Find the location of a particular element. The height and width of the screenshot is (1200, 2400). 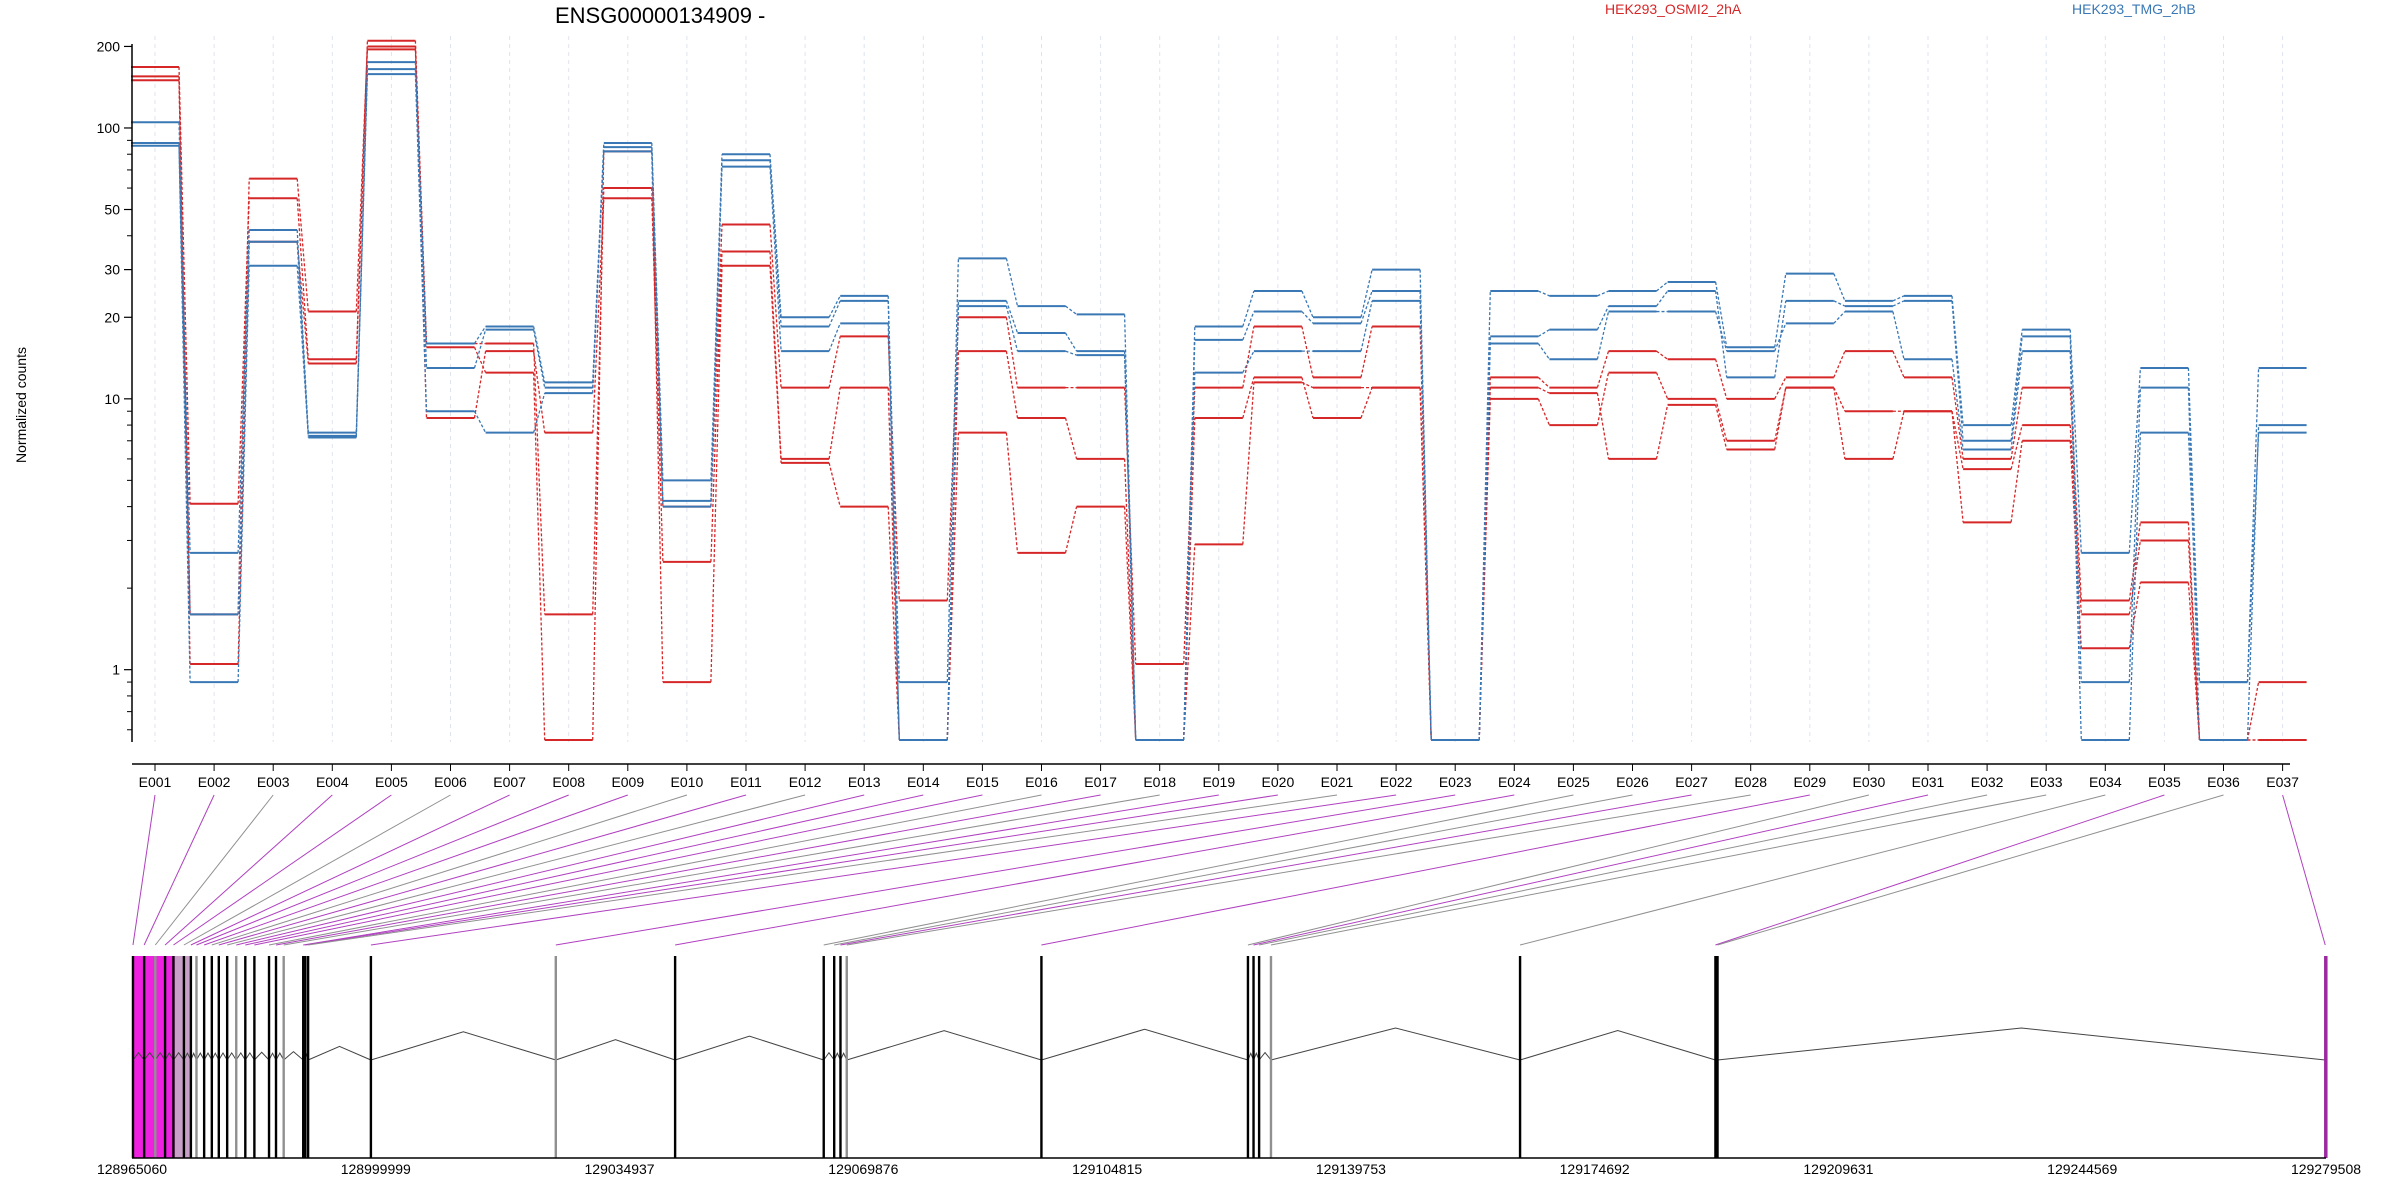

genome-coord-label: 128999999 is located at coordinates (376, 1169).